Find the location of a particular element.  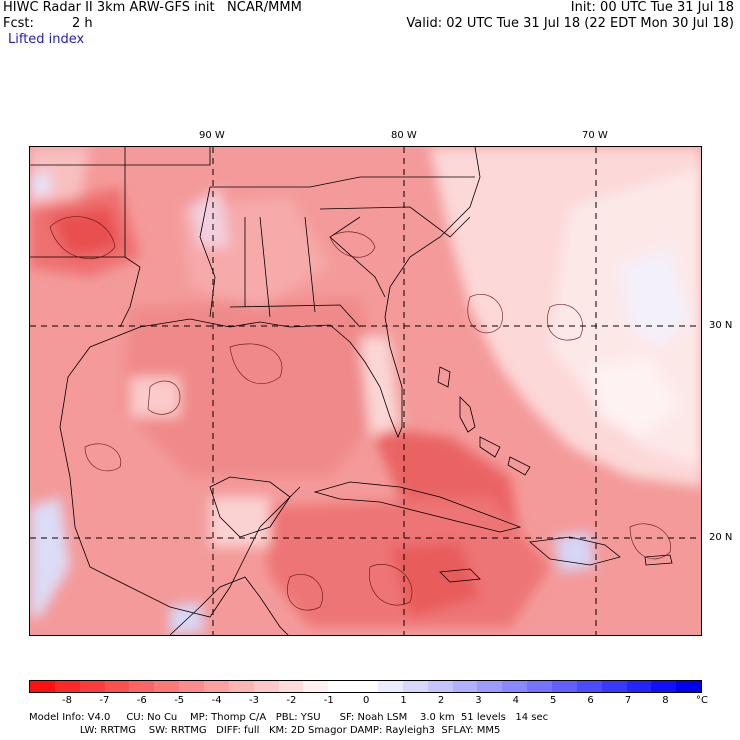

colorbar-tick-label: 3 is located at coordinates (478, 700).